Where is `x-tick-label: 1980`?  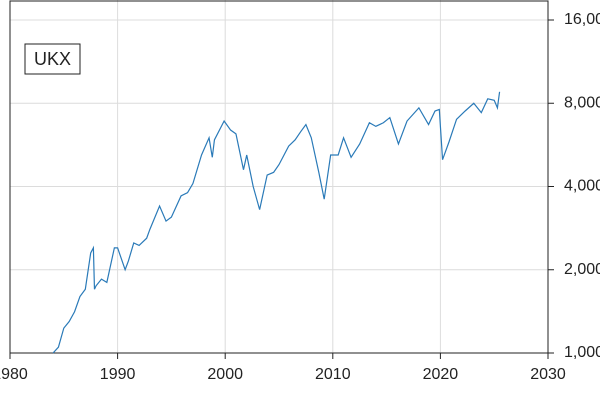 x-tick-label: 1980 is located at coordinates (14, 374).